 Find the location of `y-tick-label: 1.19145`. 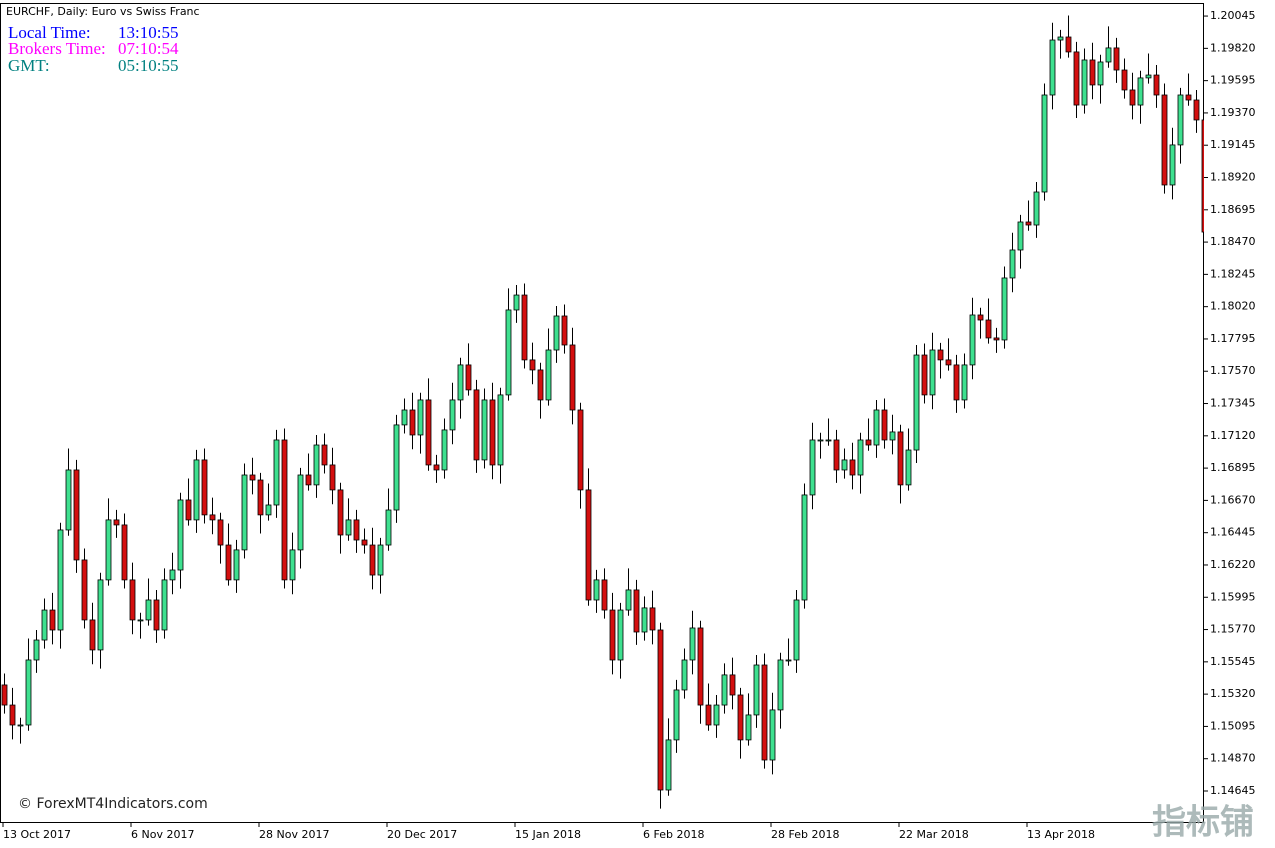

y-tick-label: 1.19145 is located at coordinates (1233, 144).